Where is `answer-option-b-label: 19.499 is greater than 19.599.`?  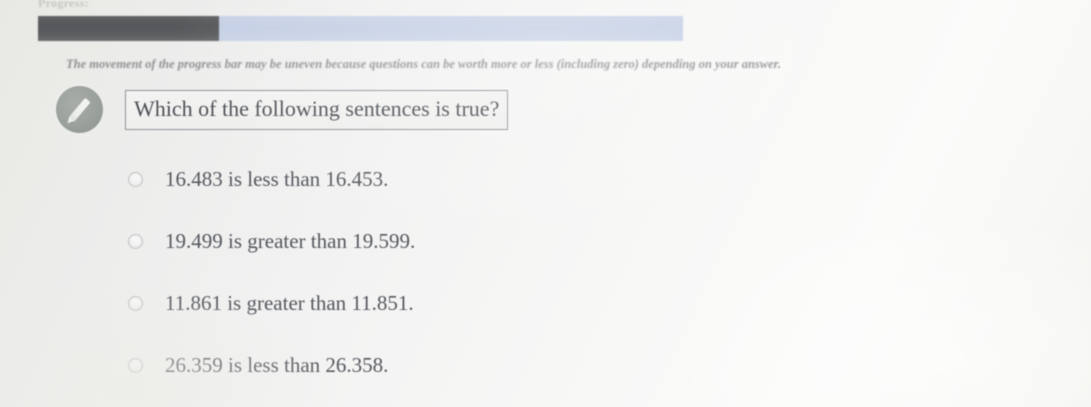
answer-option-b-label: 19.499 is greater than 19.599. is located at coordinates (290, 241).